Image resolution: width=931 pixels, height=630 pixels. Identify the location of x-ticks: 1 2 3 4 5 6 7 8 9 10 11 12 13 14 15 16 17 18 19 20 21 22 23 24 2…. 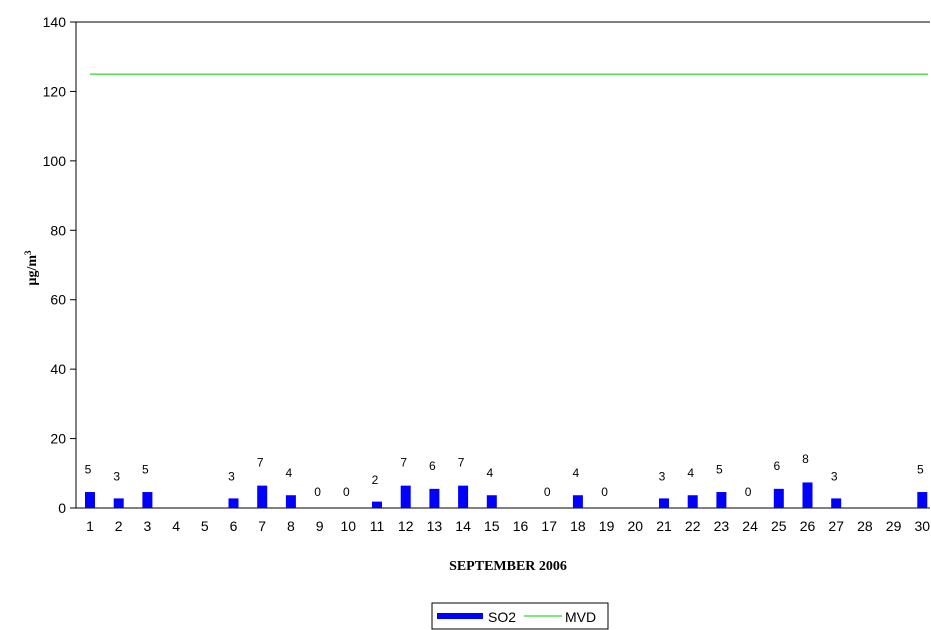
(508, 526).